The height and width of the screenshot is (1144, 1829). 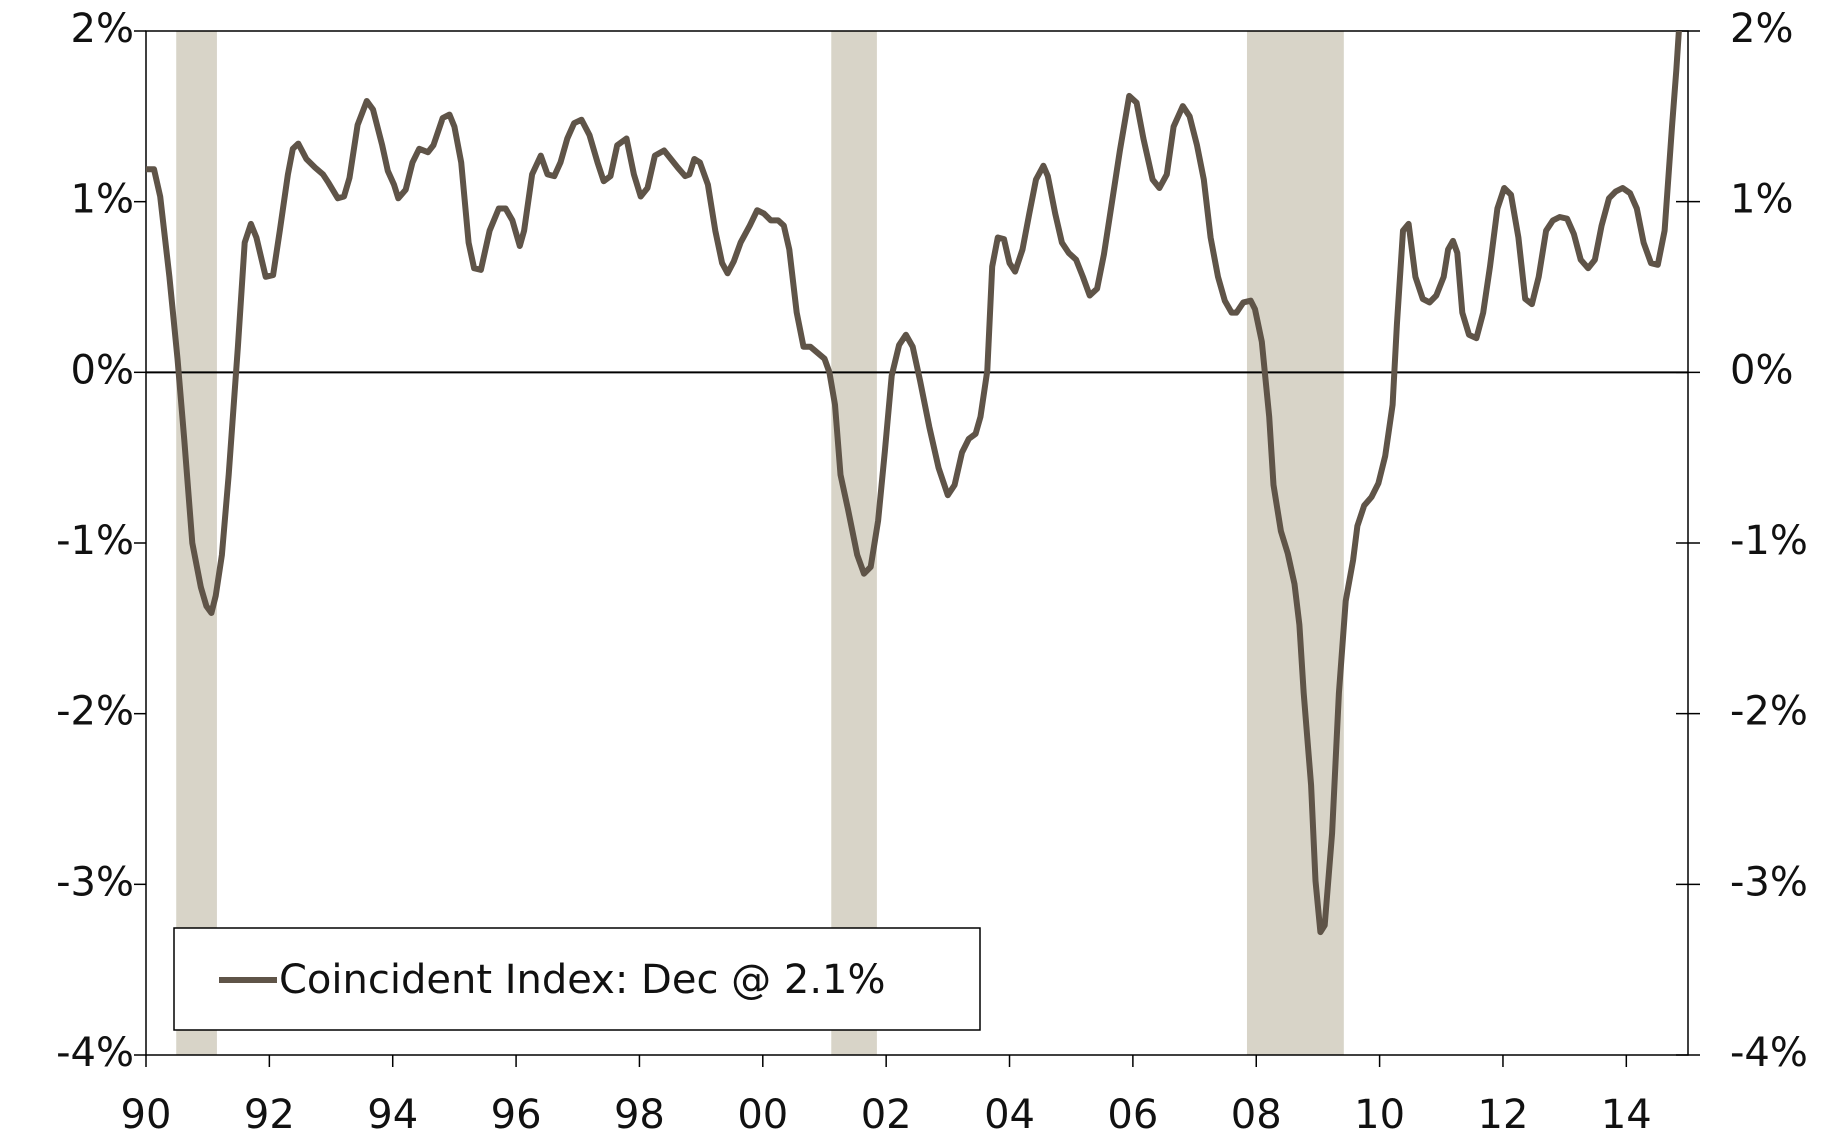 I want to click on x-tick-label: 92, so click(x=269, y=1115).